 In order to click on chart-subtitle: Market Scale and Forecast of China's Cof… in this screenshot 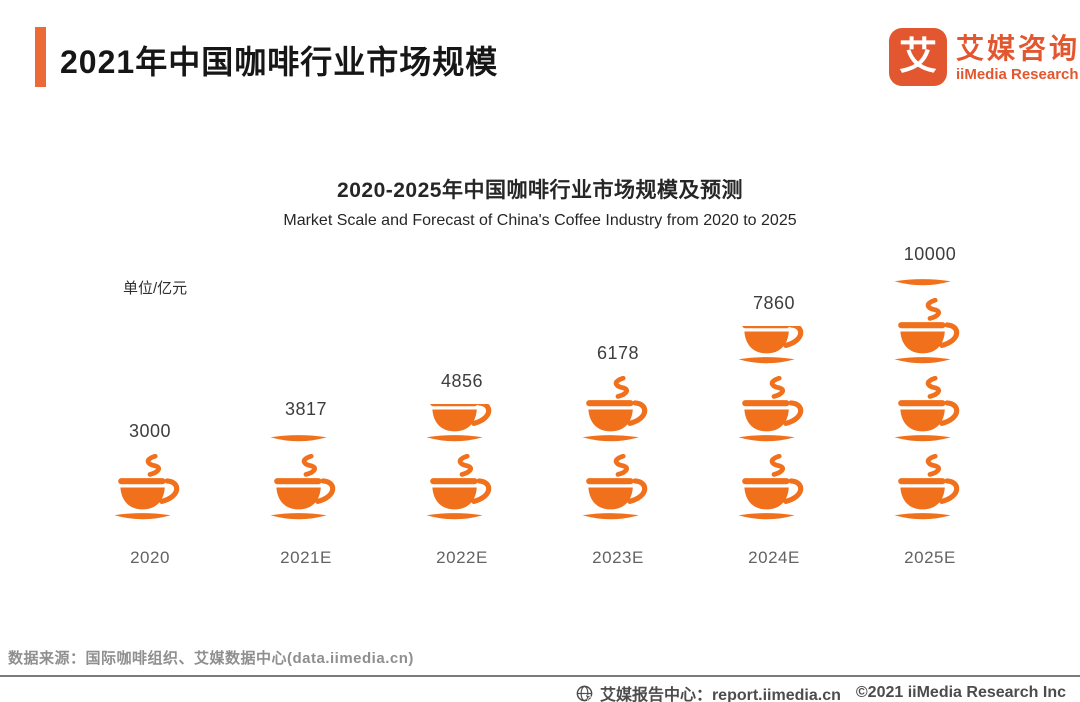, I will do `click(540, 220)`.